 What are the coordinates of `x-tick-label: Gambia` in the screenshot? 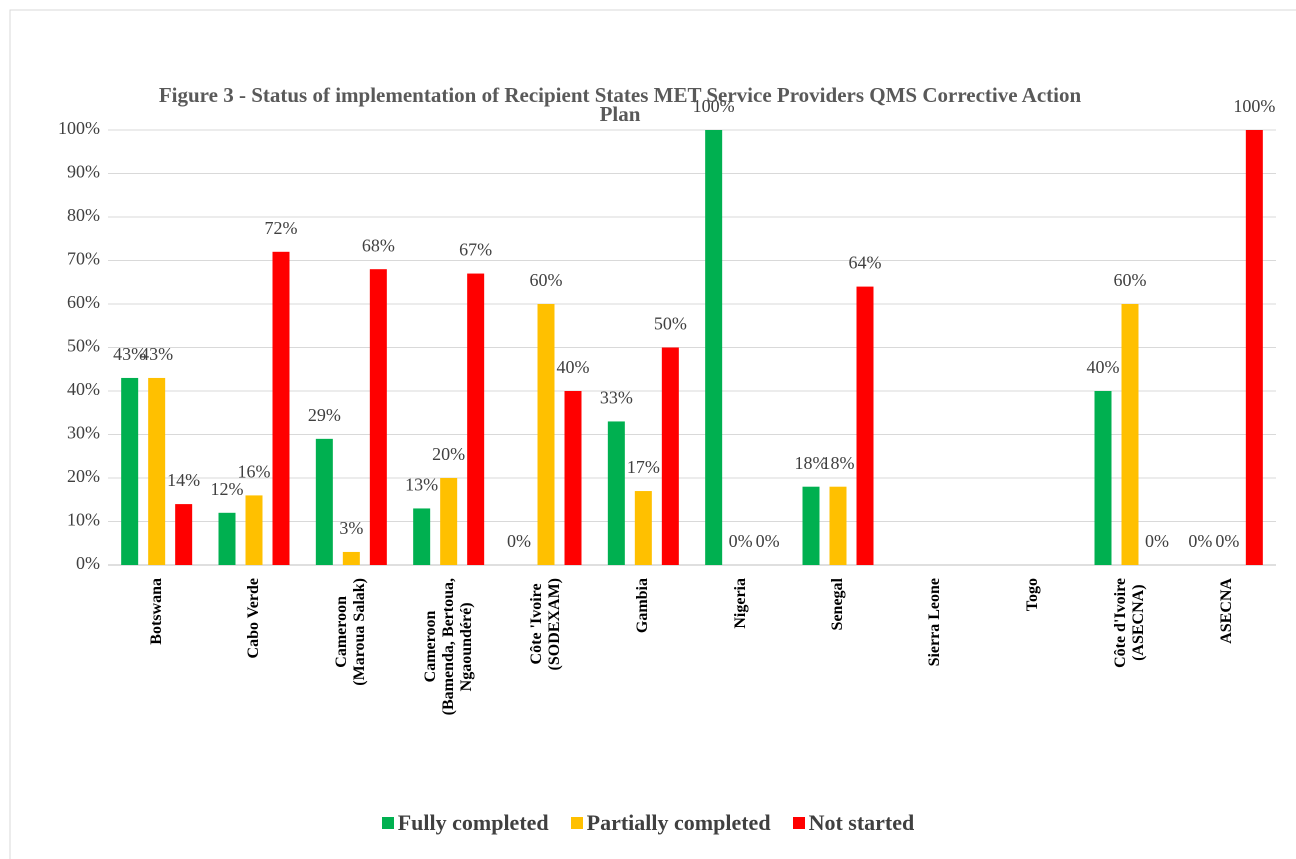 It's located at (643, 606).